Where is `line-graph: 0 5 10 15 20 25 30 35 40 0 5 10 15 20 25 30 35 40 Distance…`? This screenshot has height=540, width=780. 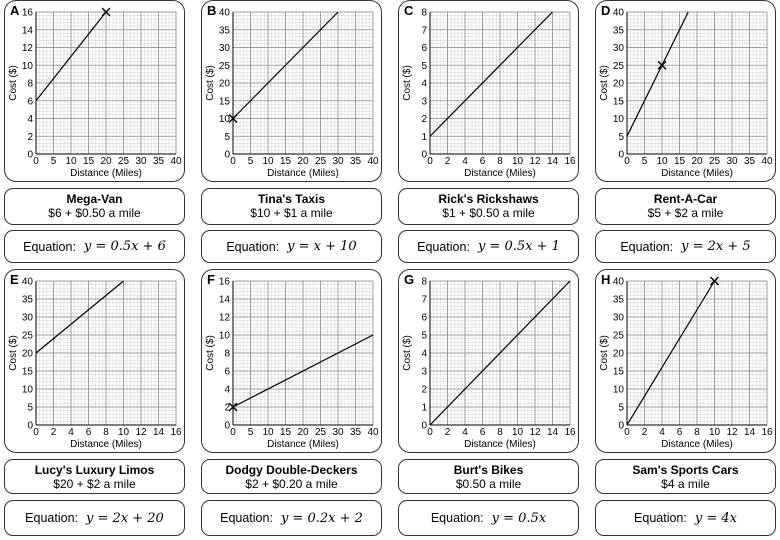
line-graph: 0 5 10 15 20 25 30 35 40 0 5 10 15 20 25 30 35 40 Distance… is located at coordinates (292, 91).